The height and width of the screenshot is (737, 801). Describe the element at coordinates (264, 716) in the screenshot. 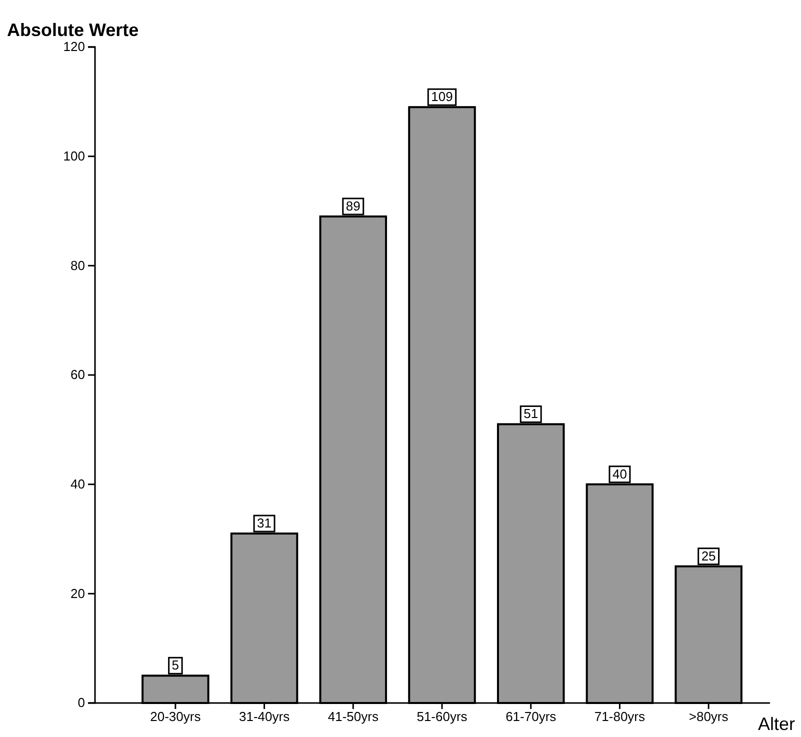

I see `x-tick-label: 31-40yrs` at that location.